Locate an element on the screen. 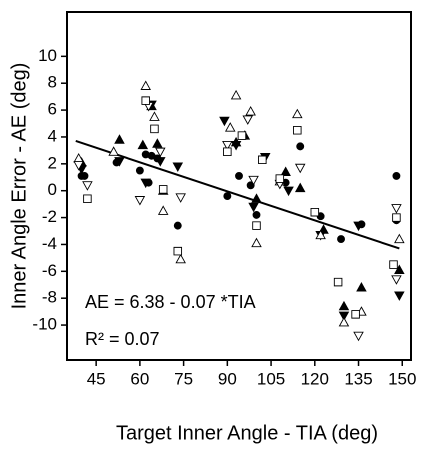 The image size is (436, 453). y-tick-label: -2 is located at coordinates (49, 216).